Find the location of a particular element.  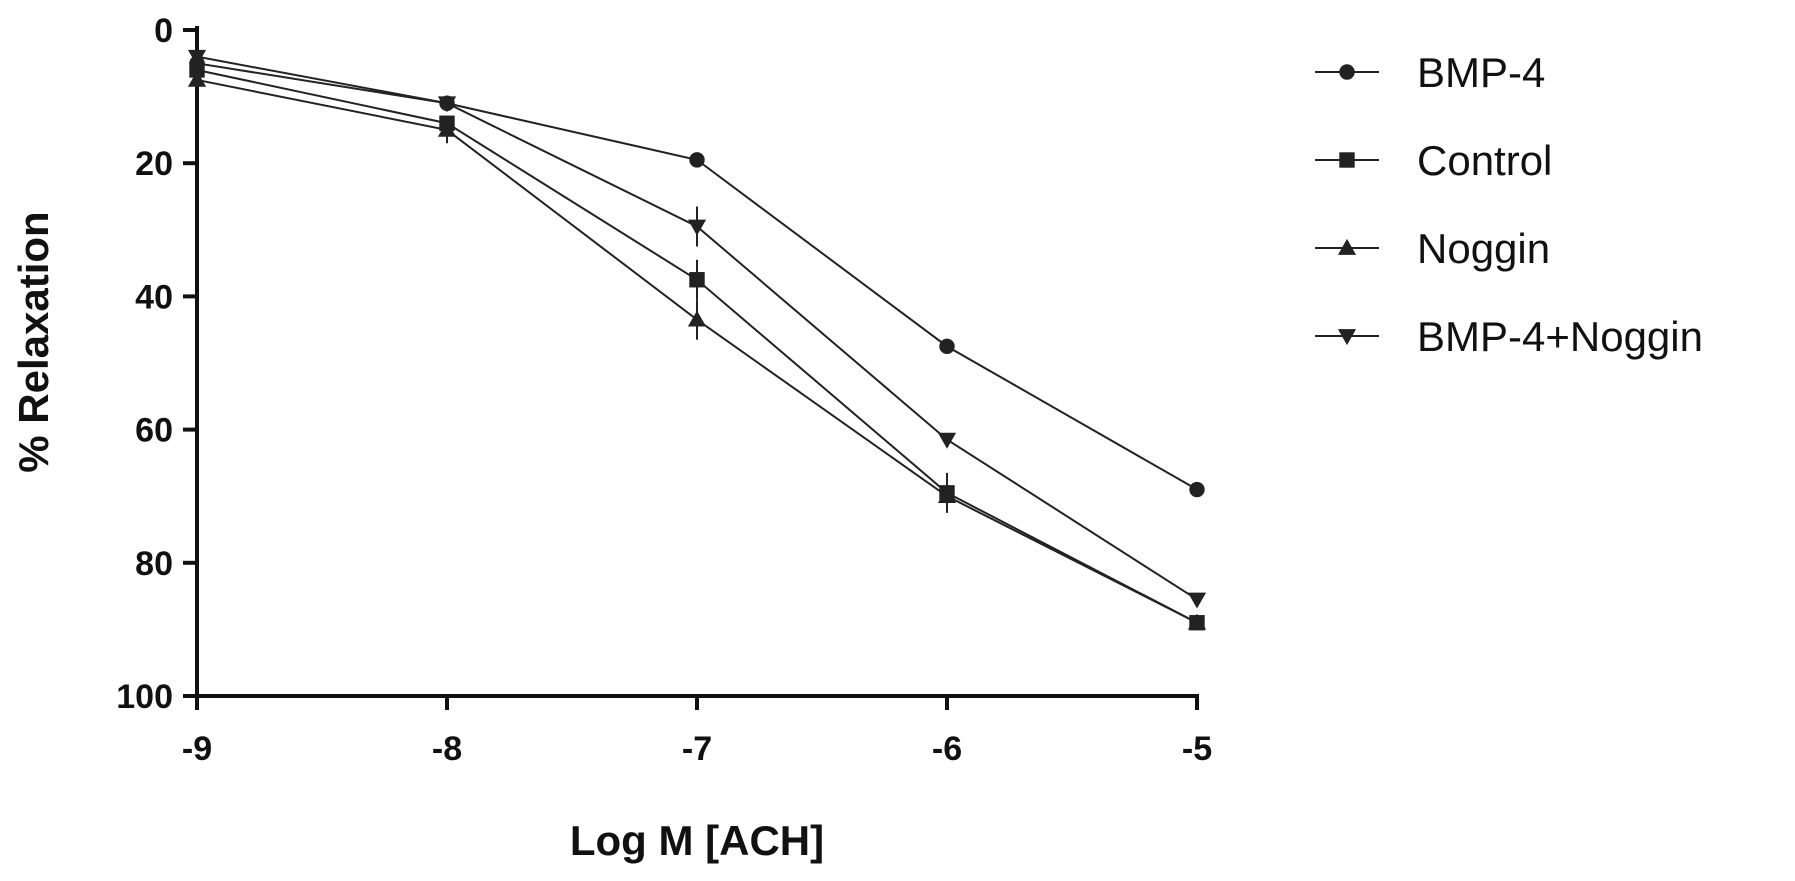

x-tick-label: -6 is located at coordinates (947, 749).